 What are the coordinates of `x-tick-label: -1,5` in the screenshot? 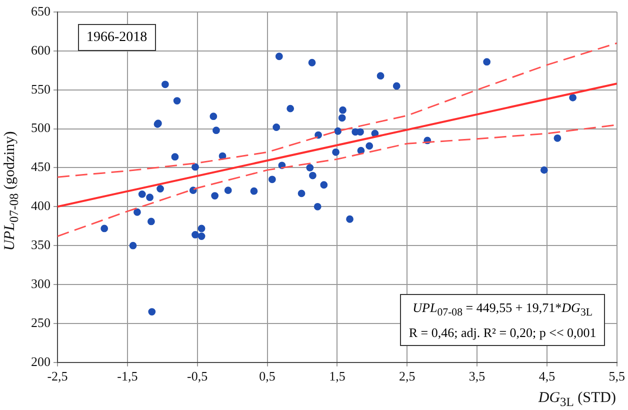 It's located at (127, 376).